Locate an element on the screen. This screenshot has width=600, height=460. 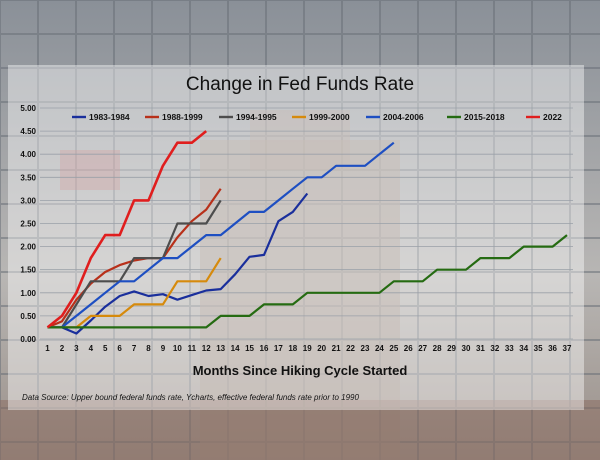
y-tick-label: 1.50 is located at coordinates (28, 270).